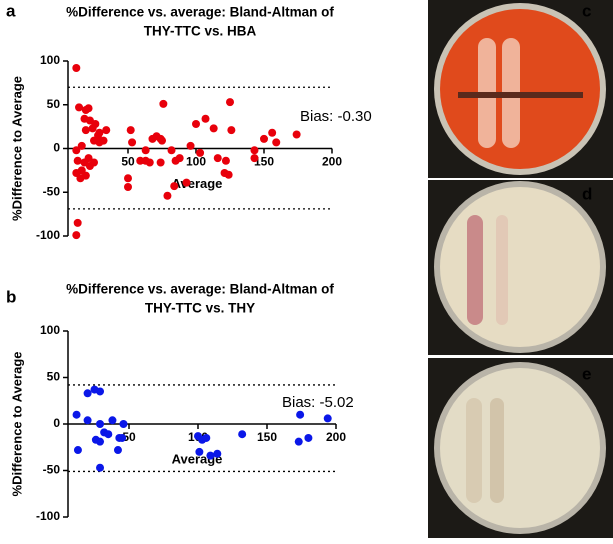 The width and height of the screenshot is (613, 544). What do you see at coordinates (200, 31) in the screenshot?
I see `chart-title: THY-TTC vs. HBA` at bounding box center [200, 31].